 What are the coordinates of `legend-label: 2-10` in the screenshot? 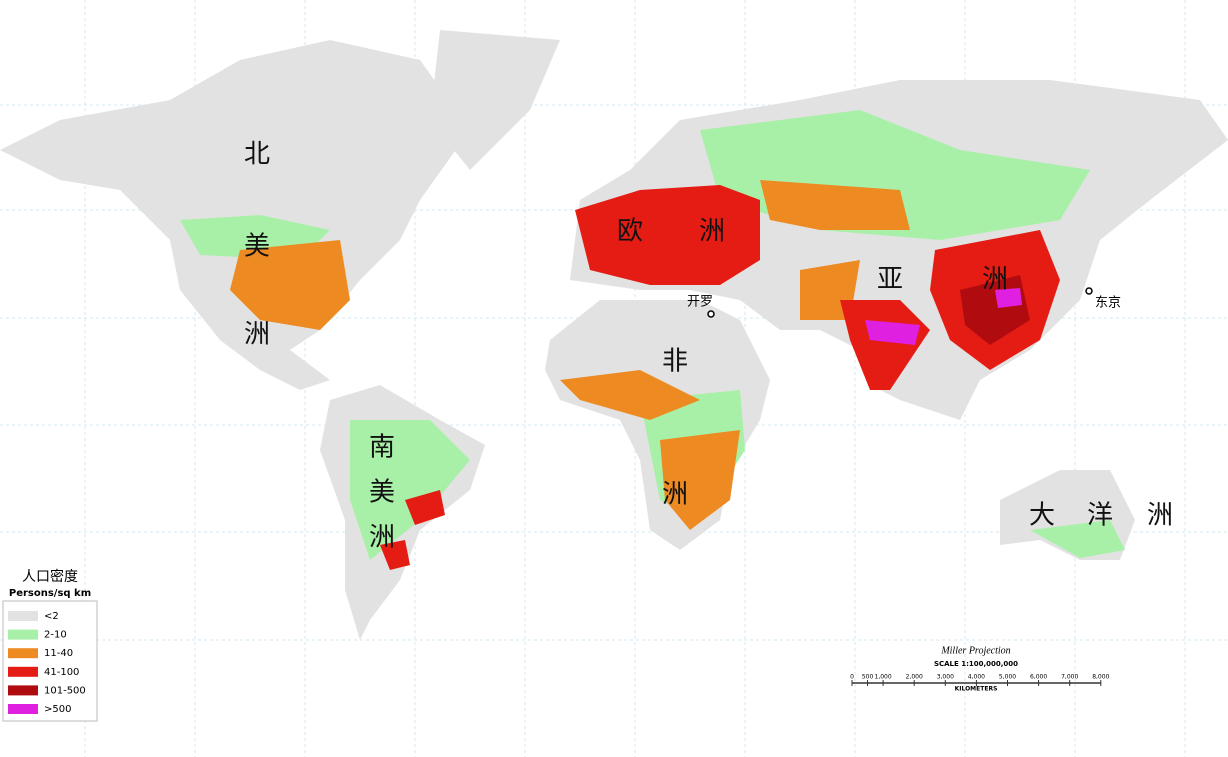 It's located at (55, 635).